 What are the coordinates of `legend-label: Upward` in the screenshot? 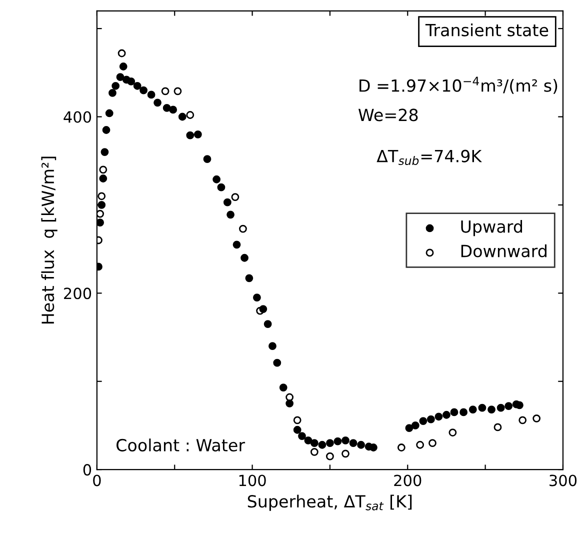 It's located at (491, 228).